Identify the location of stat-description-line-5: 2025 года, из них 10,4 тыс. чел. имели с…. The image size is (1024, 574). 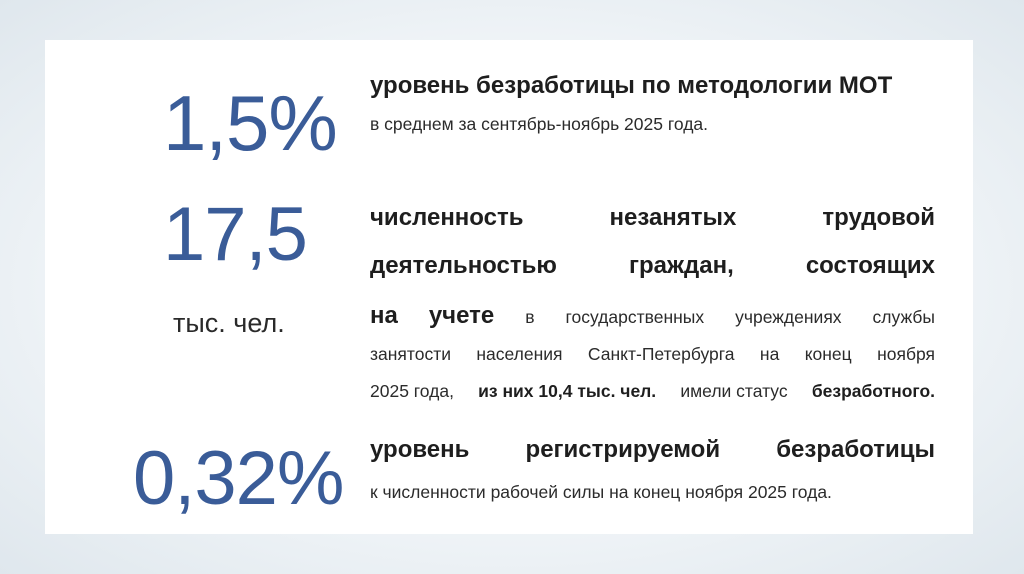
(652, 391).